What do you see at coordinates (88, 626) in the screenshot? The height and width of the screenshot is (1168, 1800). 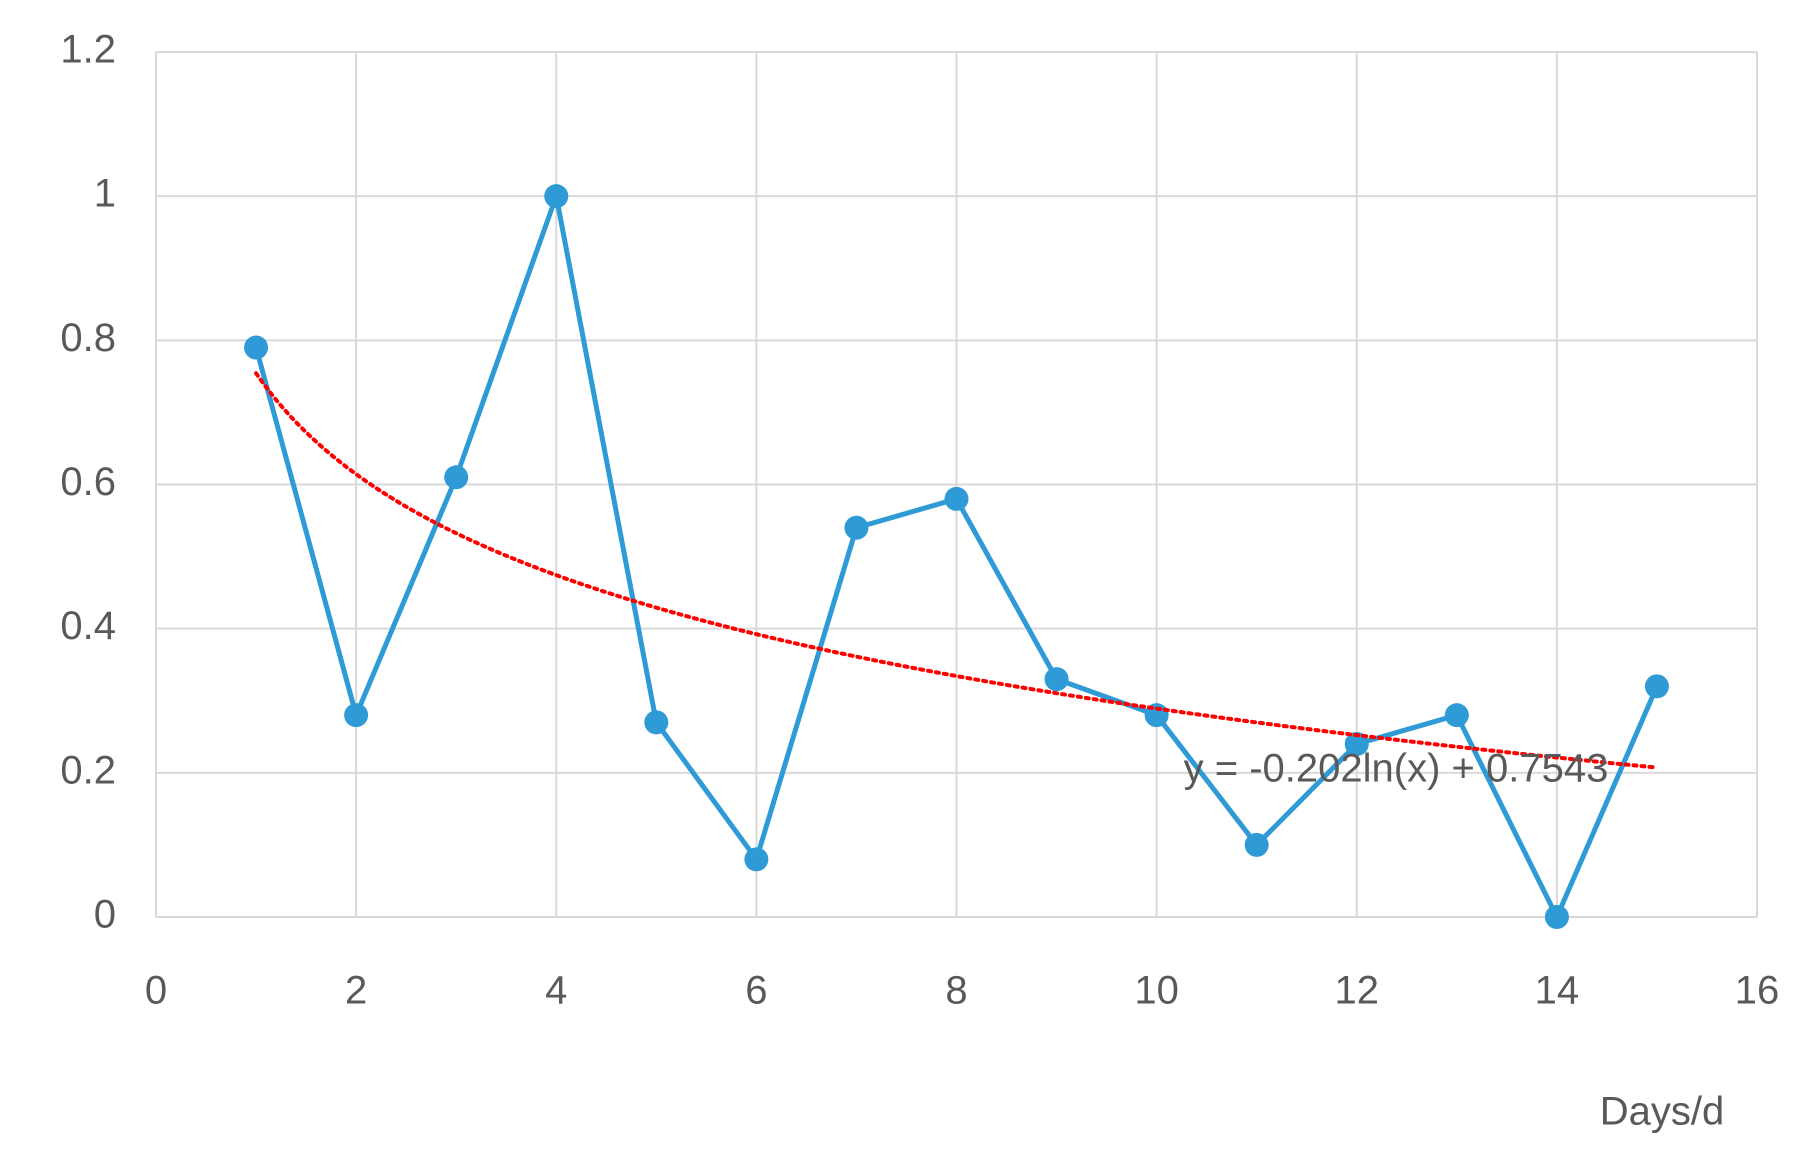 I see `y-tick-label: 0.4` at bounding box center [88, 626].